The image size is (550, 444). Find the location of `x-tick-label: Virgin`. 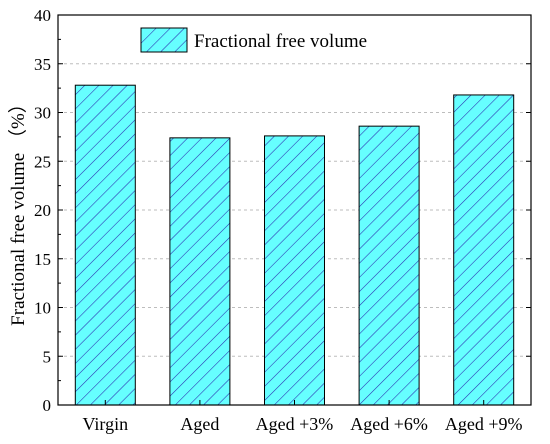

x-tick-label: Virgin is located at coordinates (106, 424).